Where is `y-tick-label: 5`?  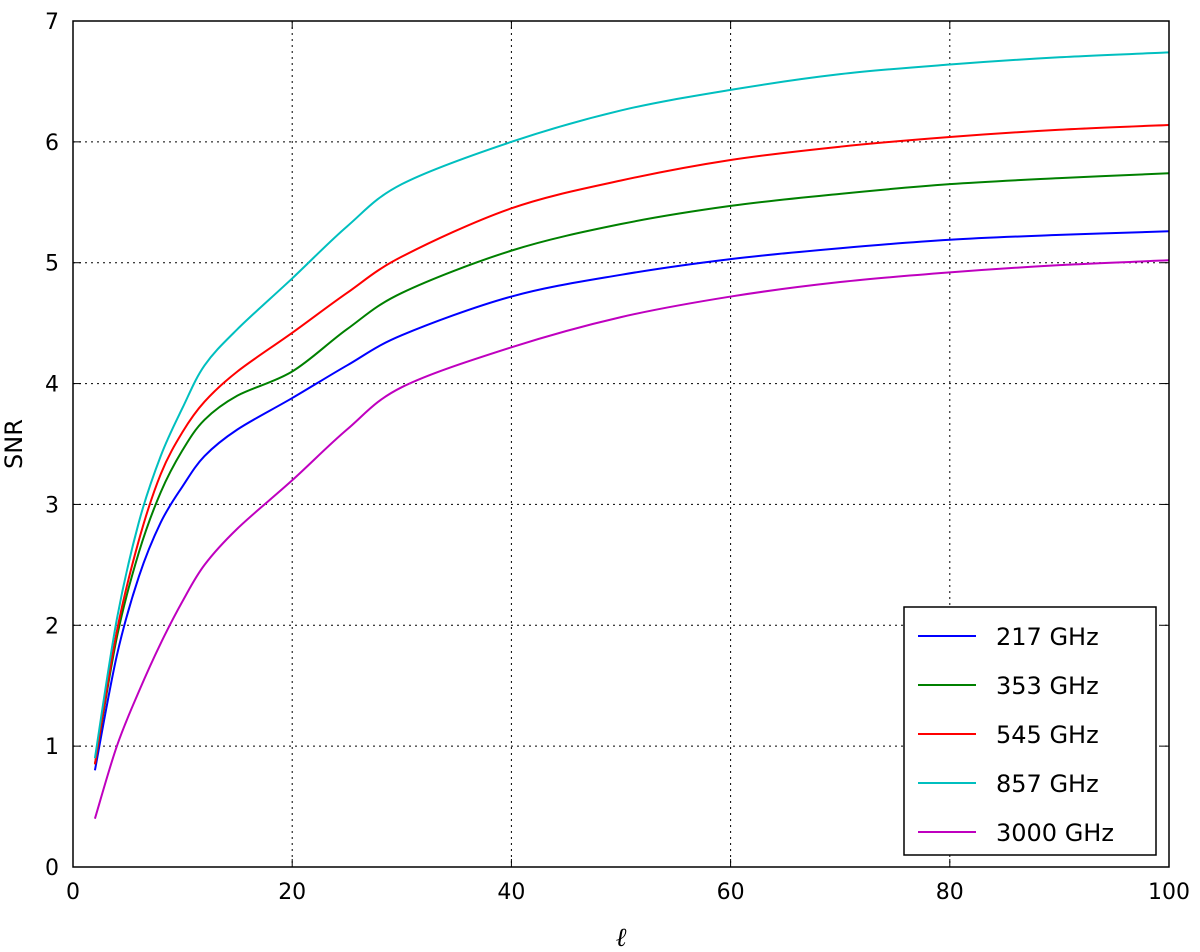
y-tick-label: 5 is located at coordinates (52, 264).